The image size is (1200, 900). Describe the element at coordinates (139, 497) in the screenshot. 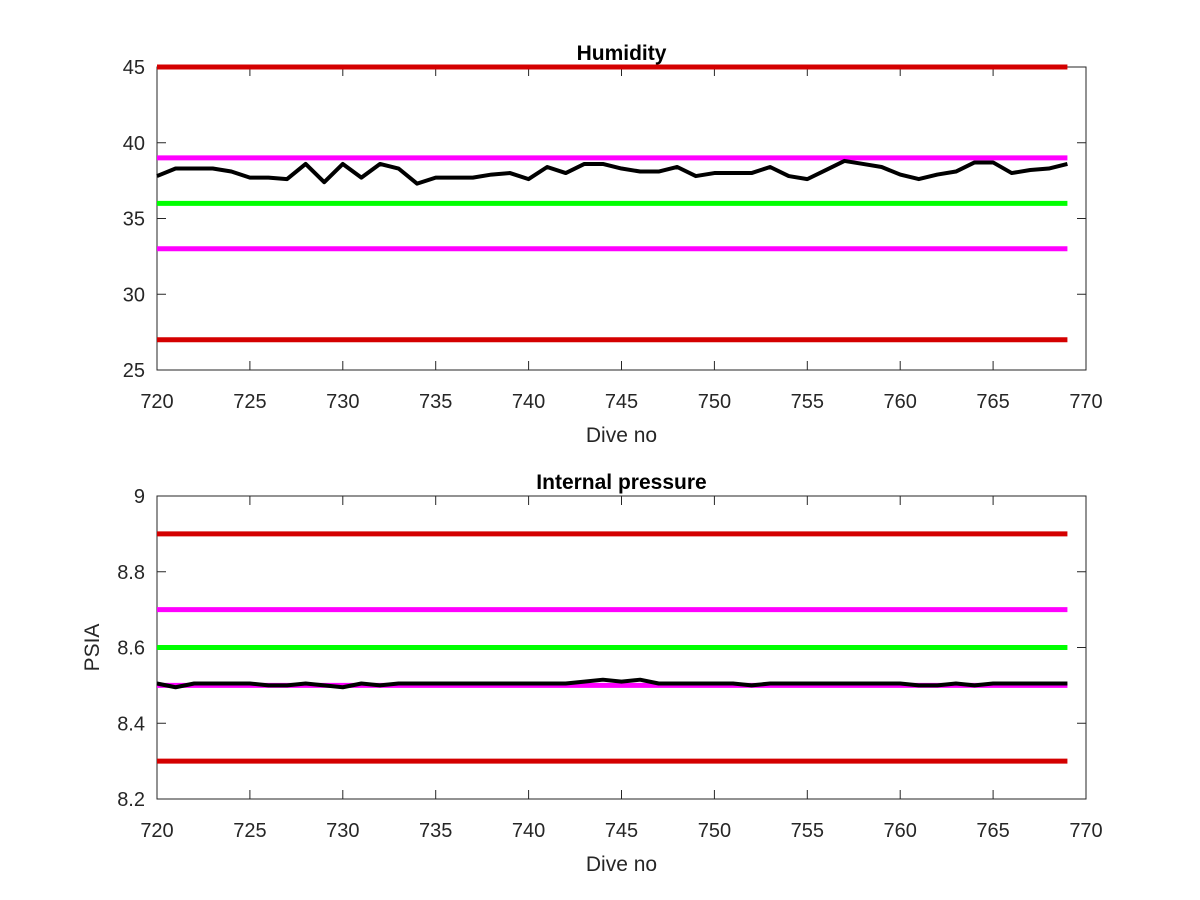

I see `y-tick-label: 9` at that location.